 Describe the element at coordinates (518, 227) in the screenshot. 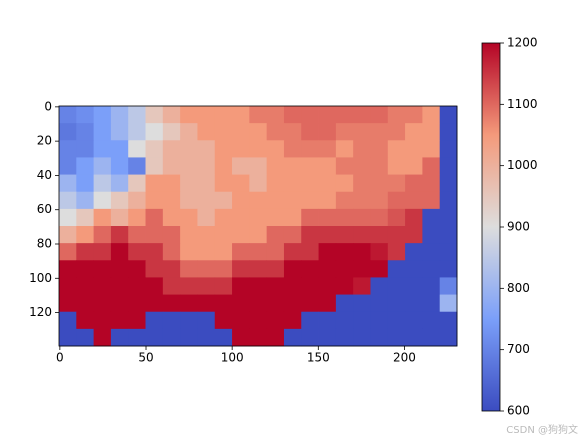

I see `colorbar-tick-label: 900` at that location.